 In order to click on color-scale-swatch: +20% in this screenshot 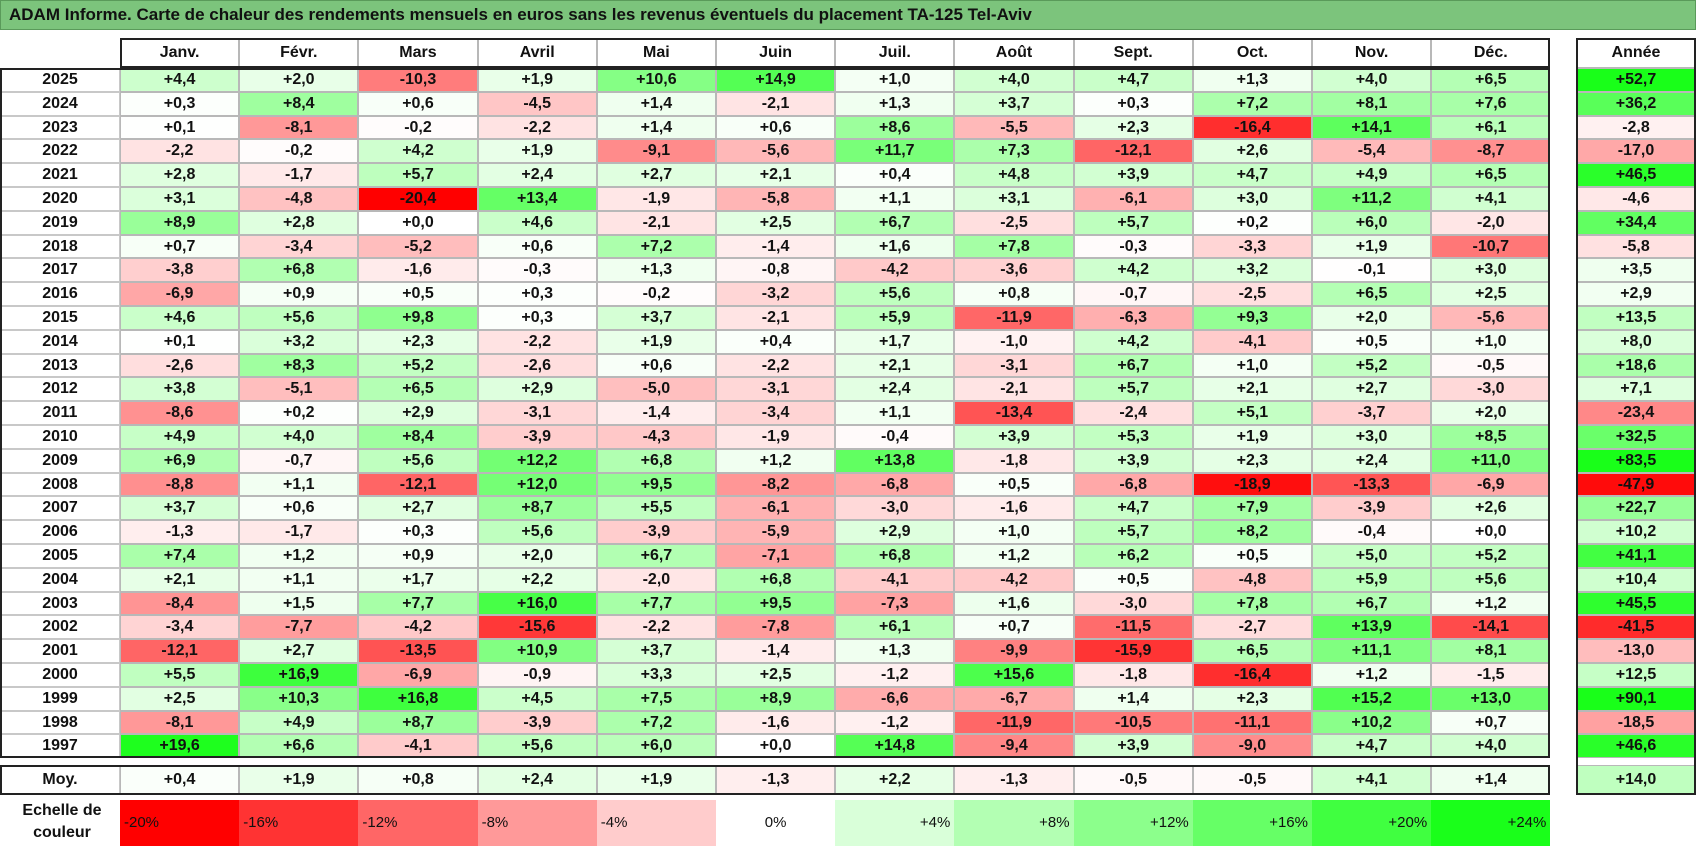, I will do `click(1372, 823)`.